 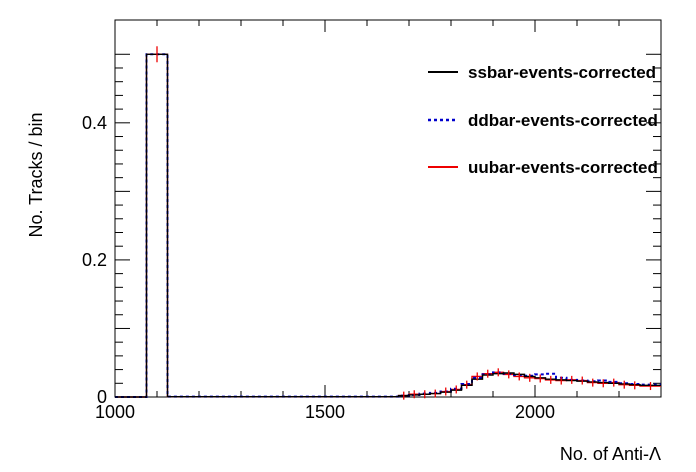 What do you see at coordinates (563, 120) in the screenshot?
I see `legend-label: ddbar-events-corrected` at bounding box center [563, 120].